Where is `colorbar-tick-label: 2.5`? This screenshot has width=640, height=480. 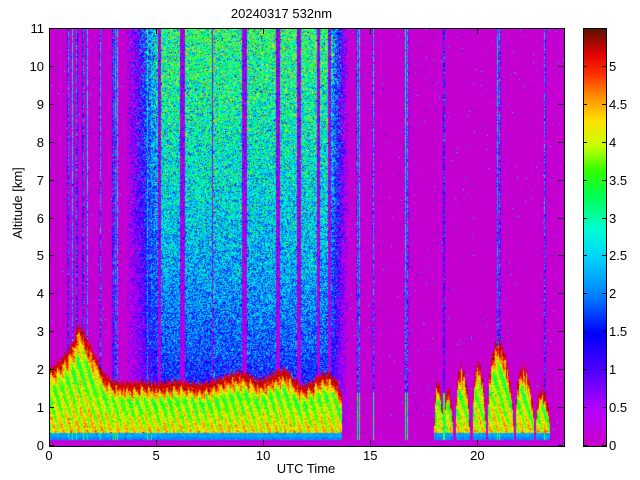 colorbar-tick-label: 2.5 is located at coordinates (618, 256).